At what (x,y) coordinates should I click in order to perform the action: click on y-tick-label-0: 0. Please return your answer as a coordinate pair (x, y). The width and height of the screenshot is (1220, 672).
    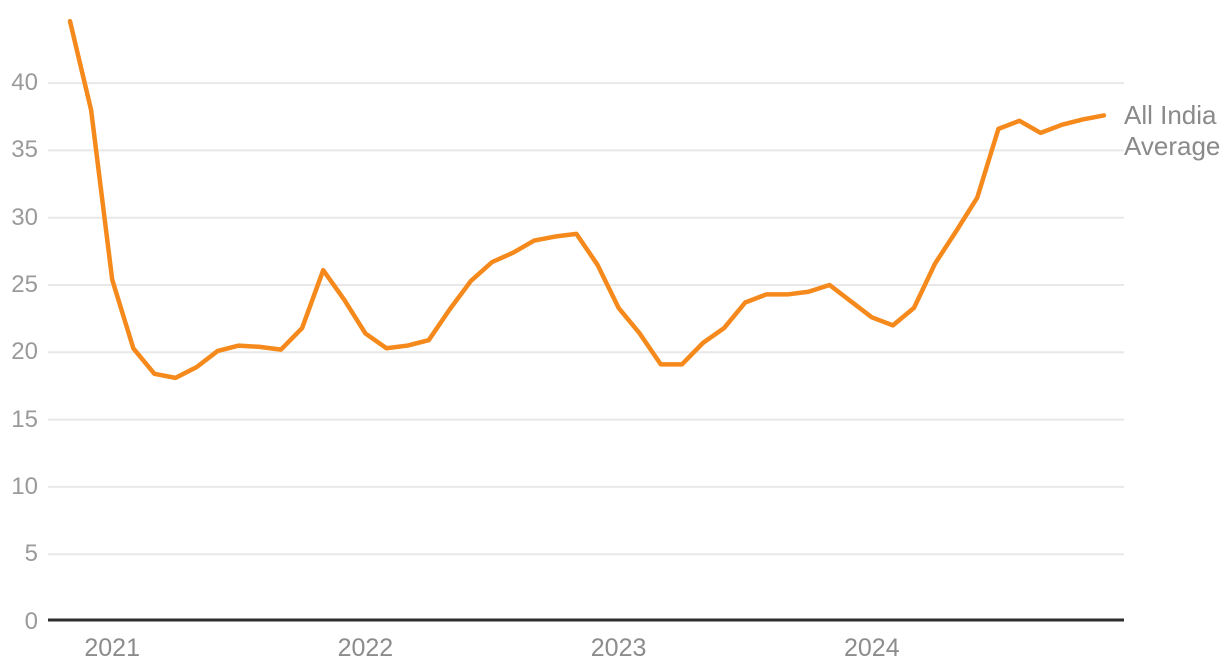
    Looking at the image, I should click on (31, 621).